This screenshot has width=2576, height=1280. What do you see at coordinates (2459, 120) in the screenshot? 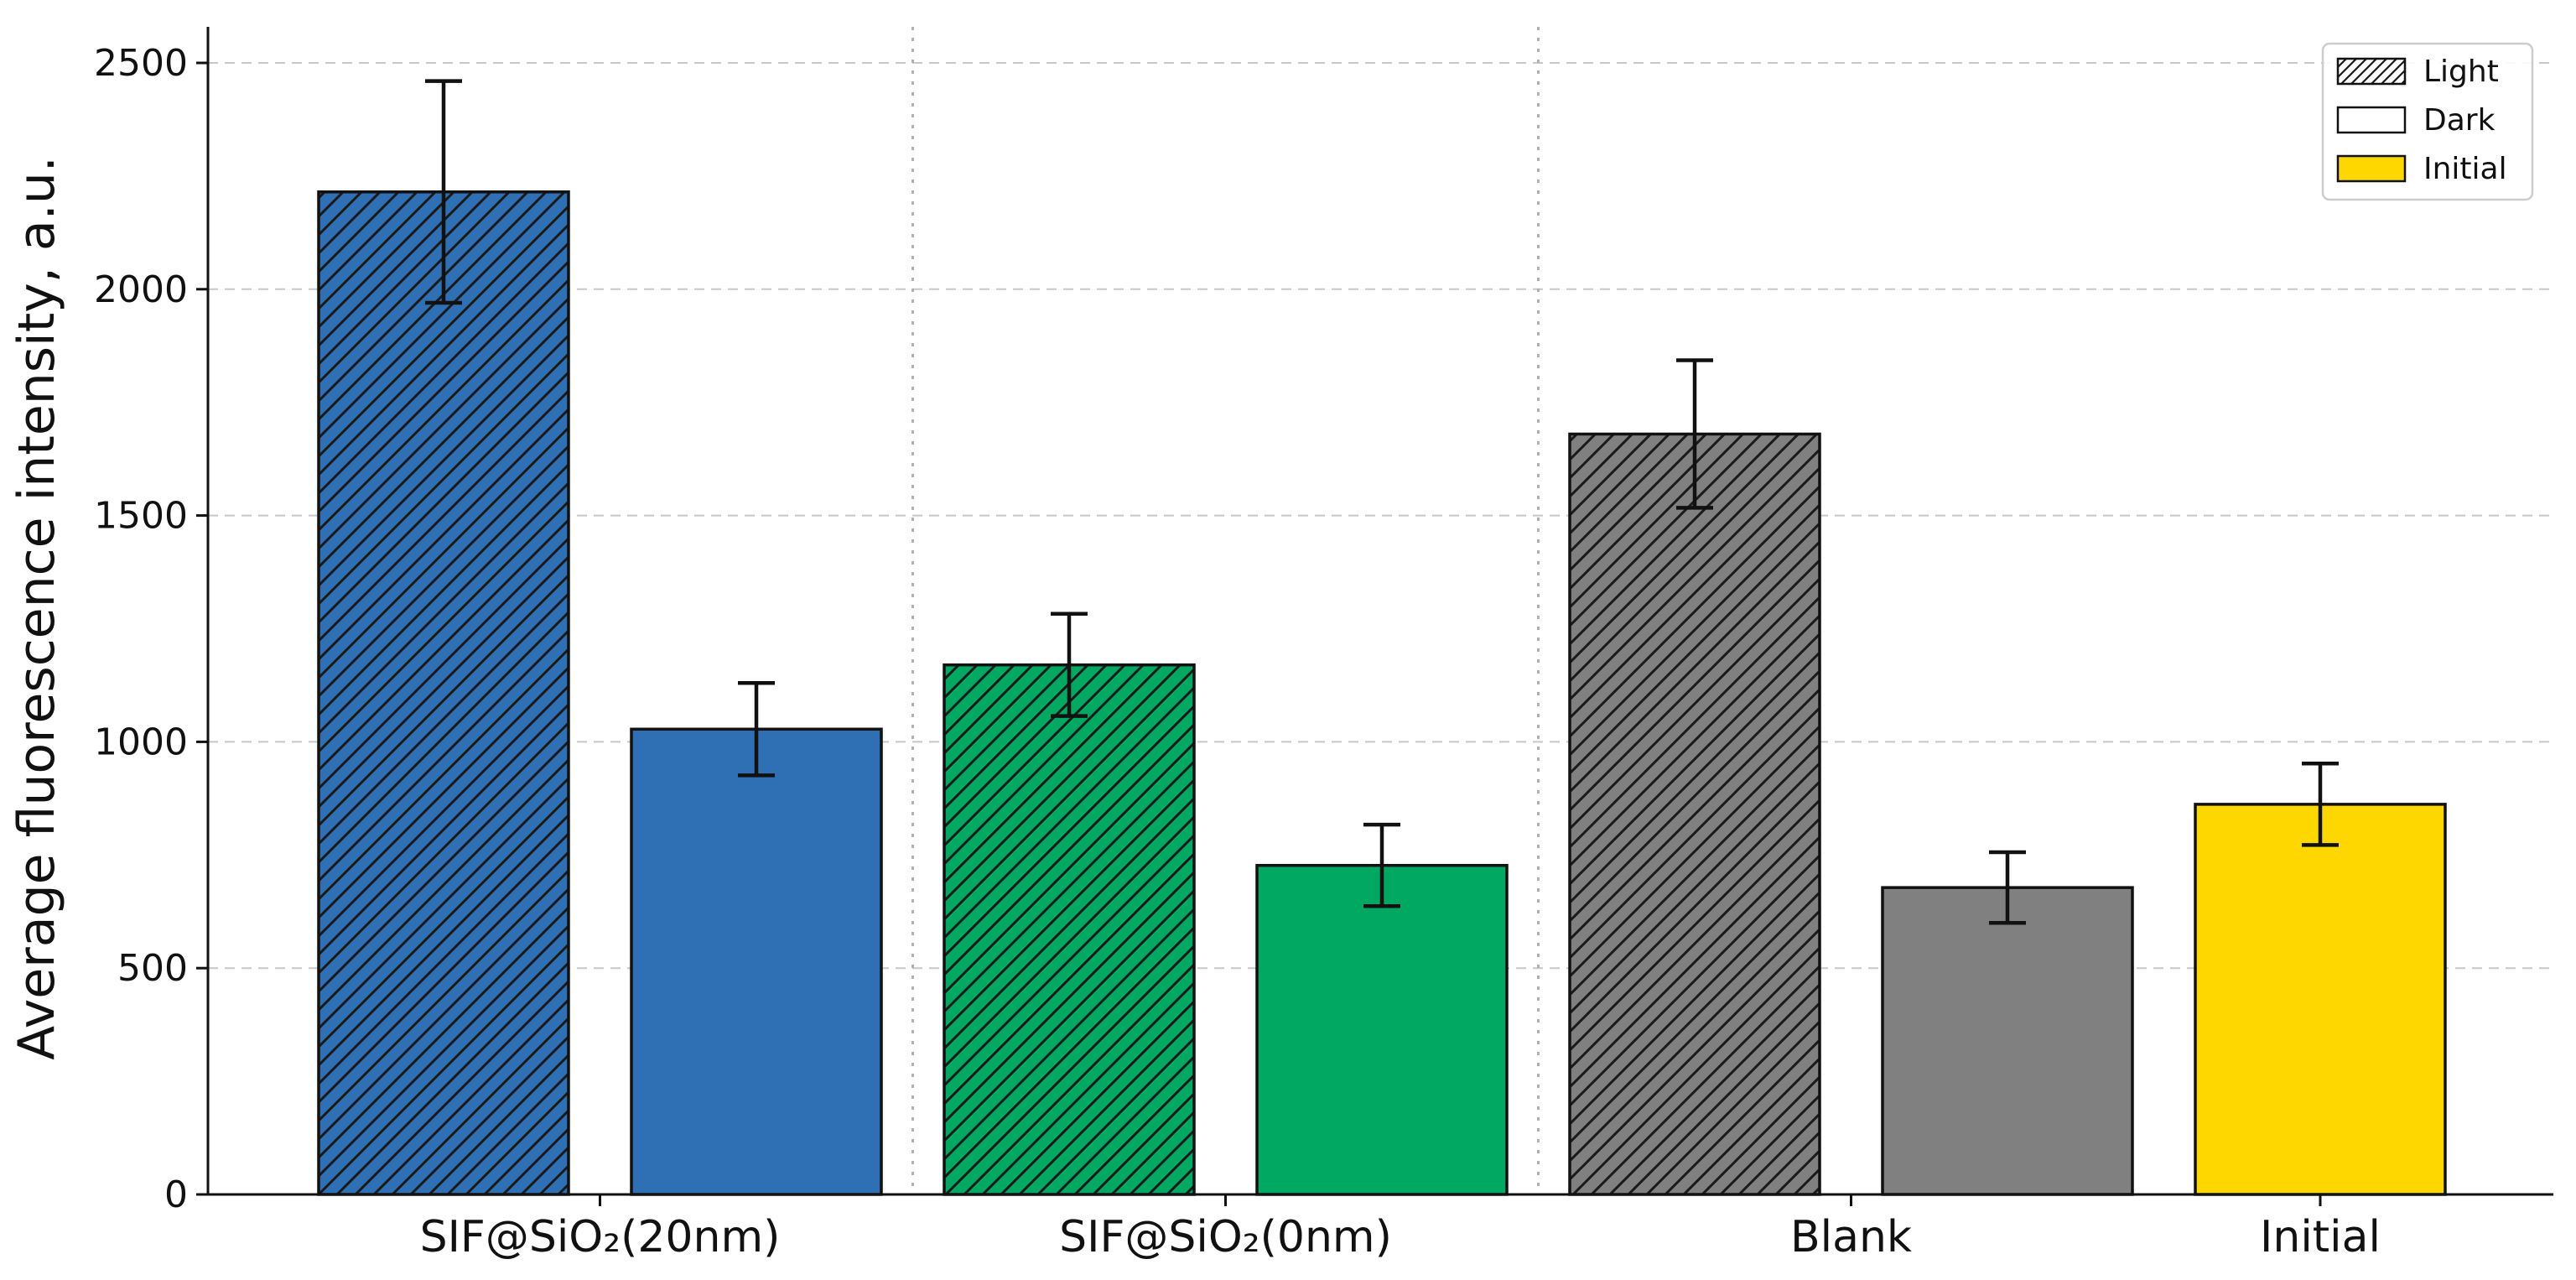
I see `legend-label: Dark` at bounding box center [2459, 120].